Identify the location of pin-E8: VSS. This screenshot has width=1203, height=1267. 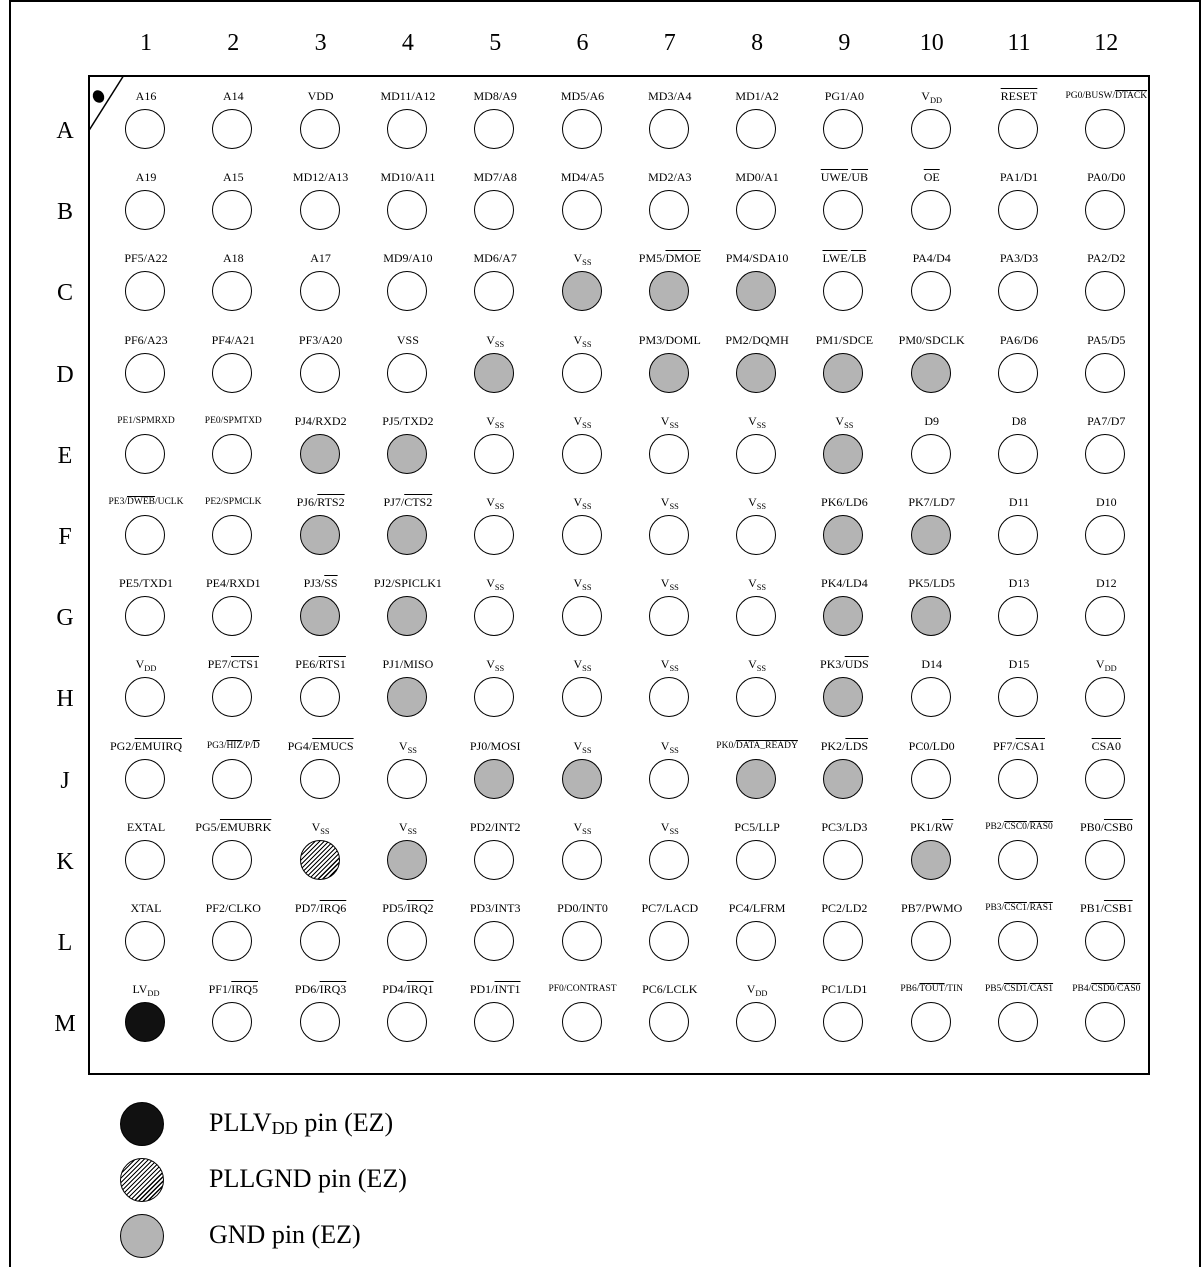
(757, 453).